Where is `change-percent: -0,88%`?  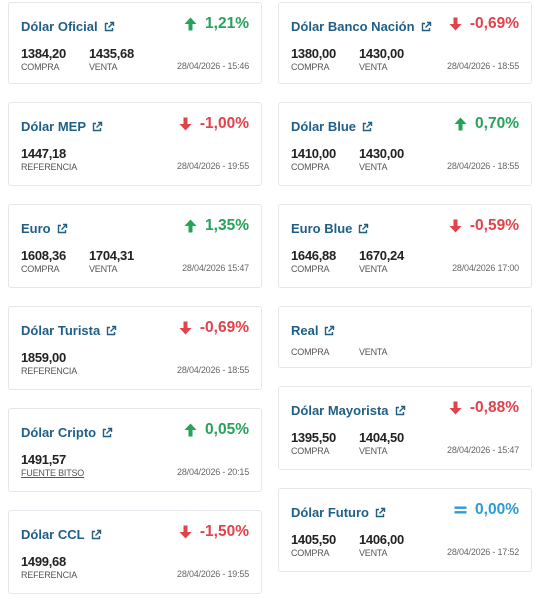
change-percent: -0,88% is located at coordinates (494, 407).